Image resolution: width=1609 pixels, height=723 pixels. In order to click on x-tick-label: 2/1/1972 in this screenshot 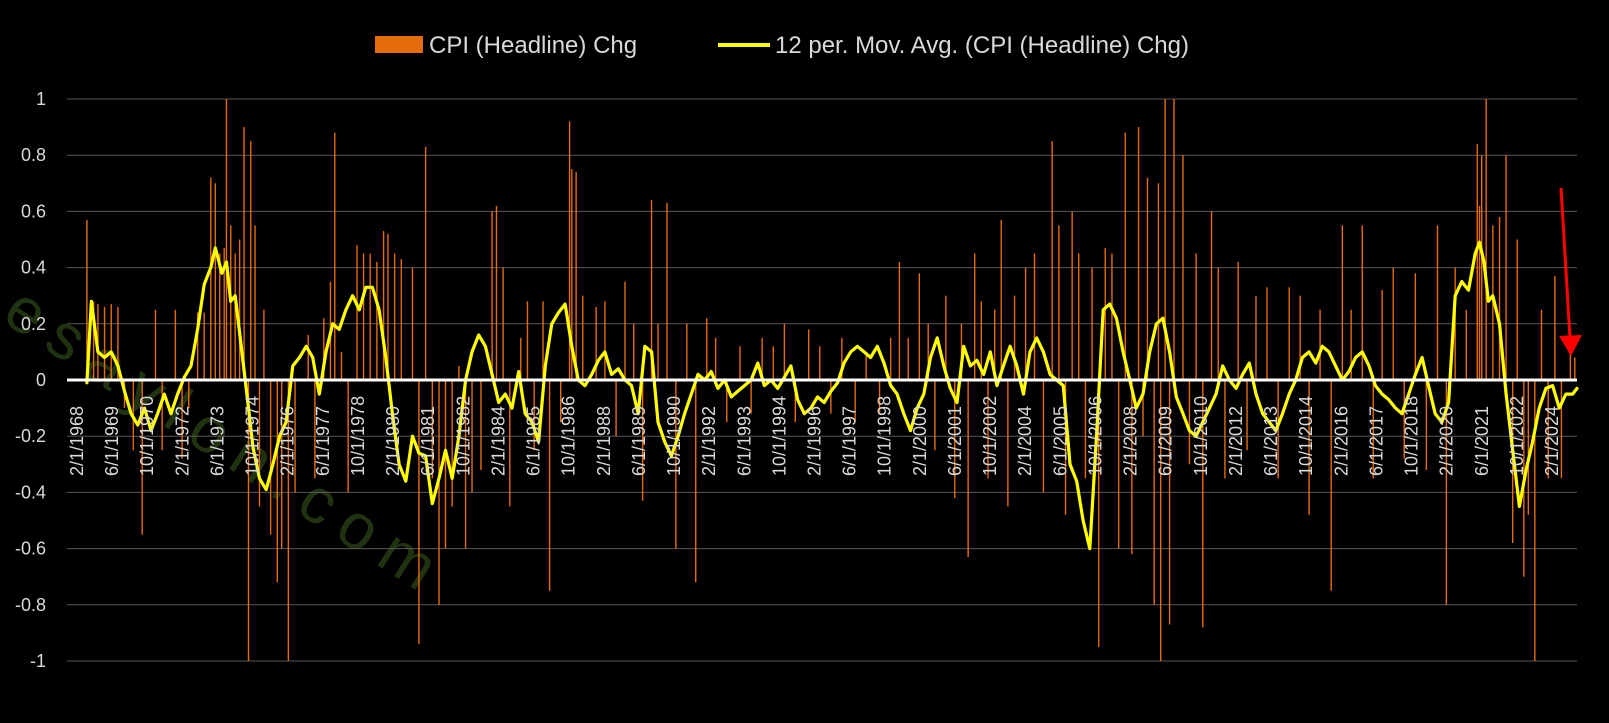, I will do `click(182, 441)`.